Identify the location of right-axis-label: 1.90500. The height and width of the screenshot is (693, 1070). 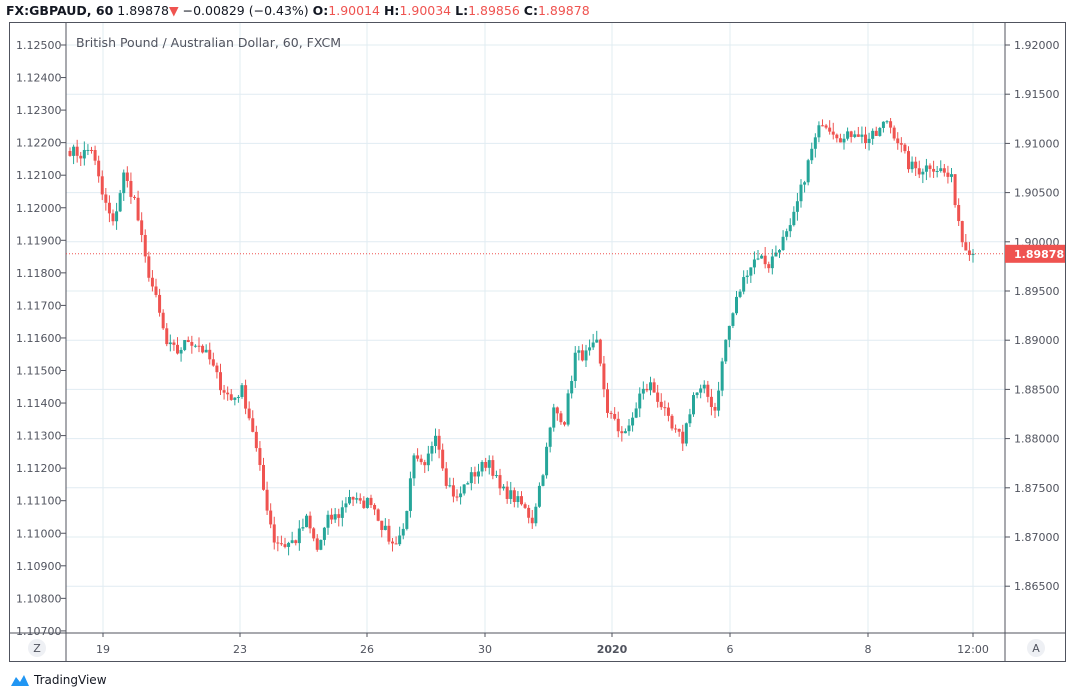
(1037, 193).